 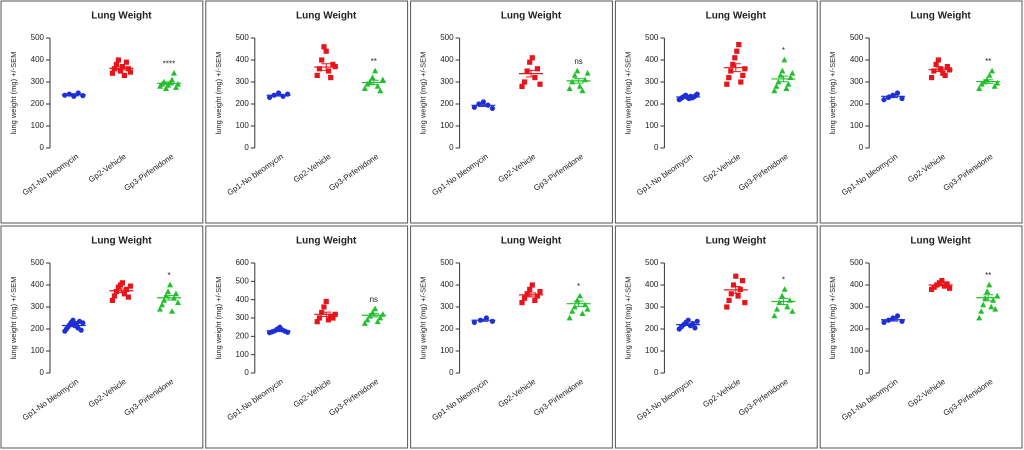 I want to click on significance-label: *, so click(x=783, y=280).